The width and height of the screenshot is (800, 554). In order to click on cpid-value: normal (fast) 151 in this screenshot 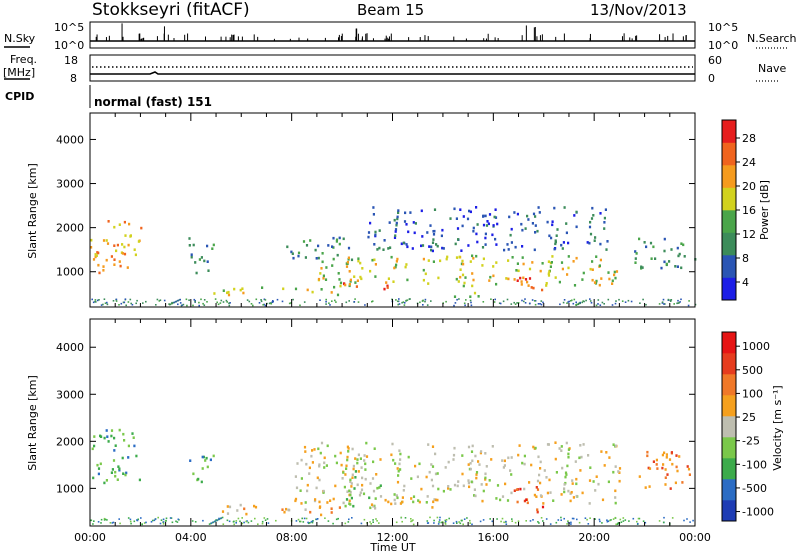, I will do `click(153, 102)`.